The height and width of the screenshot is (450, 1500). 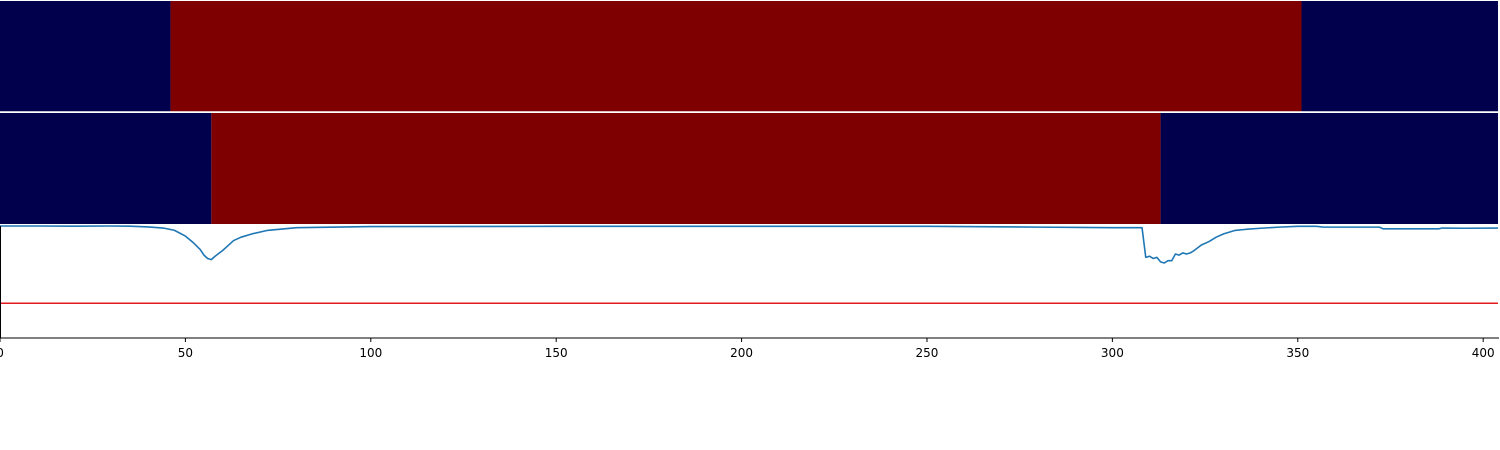 I want to click on x-tick-label-400: 400, so click(x=1483, y=353).